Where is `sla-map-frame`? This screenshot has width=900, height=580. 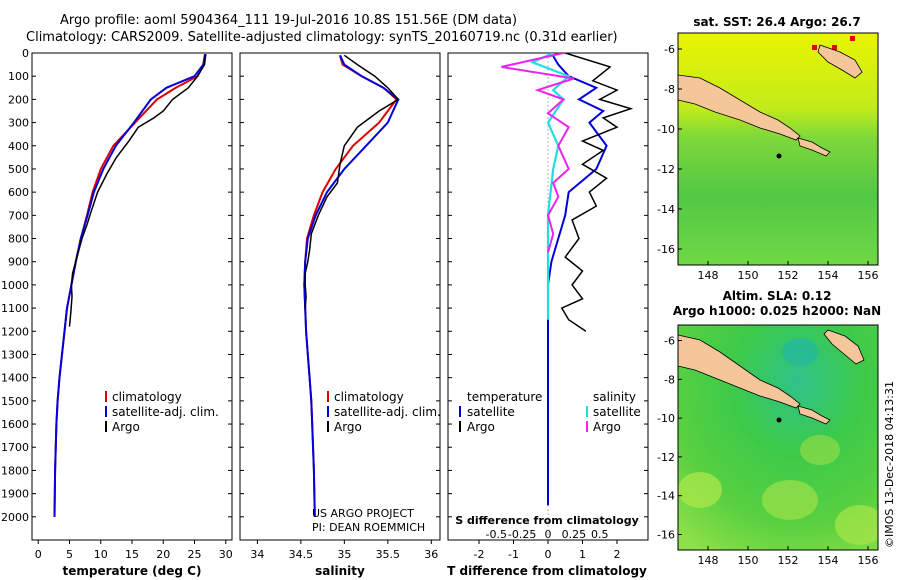
sla-map-frame is located at coordinates (778, 437).